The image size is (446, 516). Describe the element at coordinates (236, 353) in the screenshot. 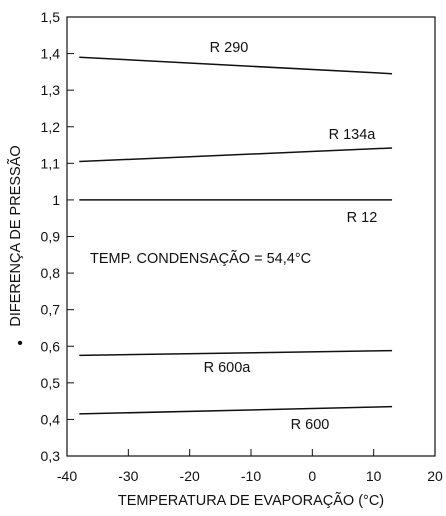

I see `series-line-r-600a` at that location.